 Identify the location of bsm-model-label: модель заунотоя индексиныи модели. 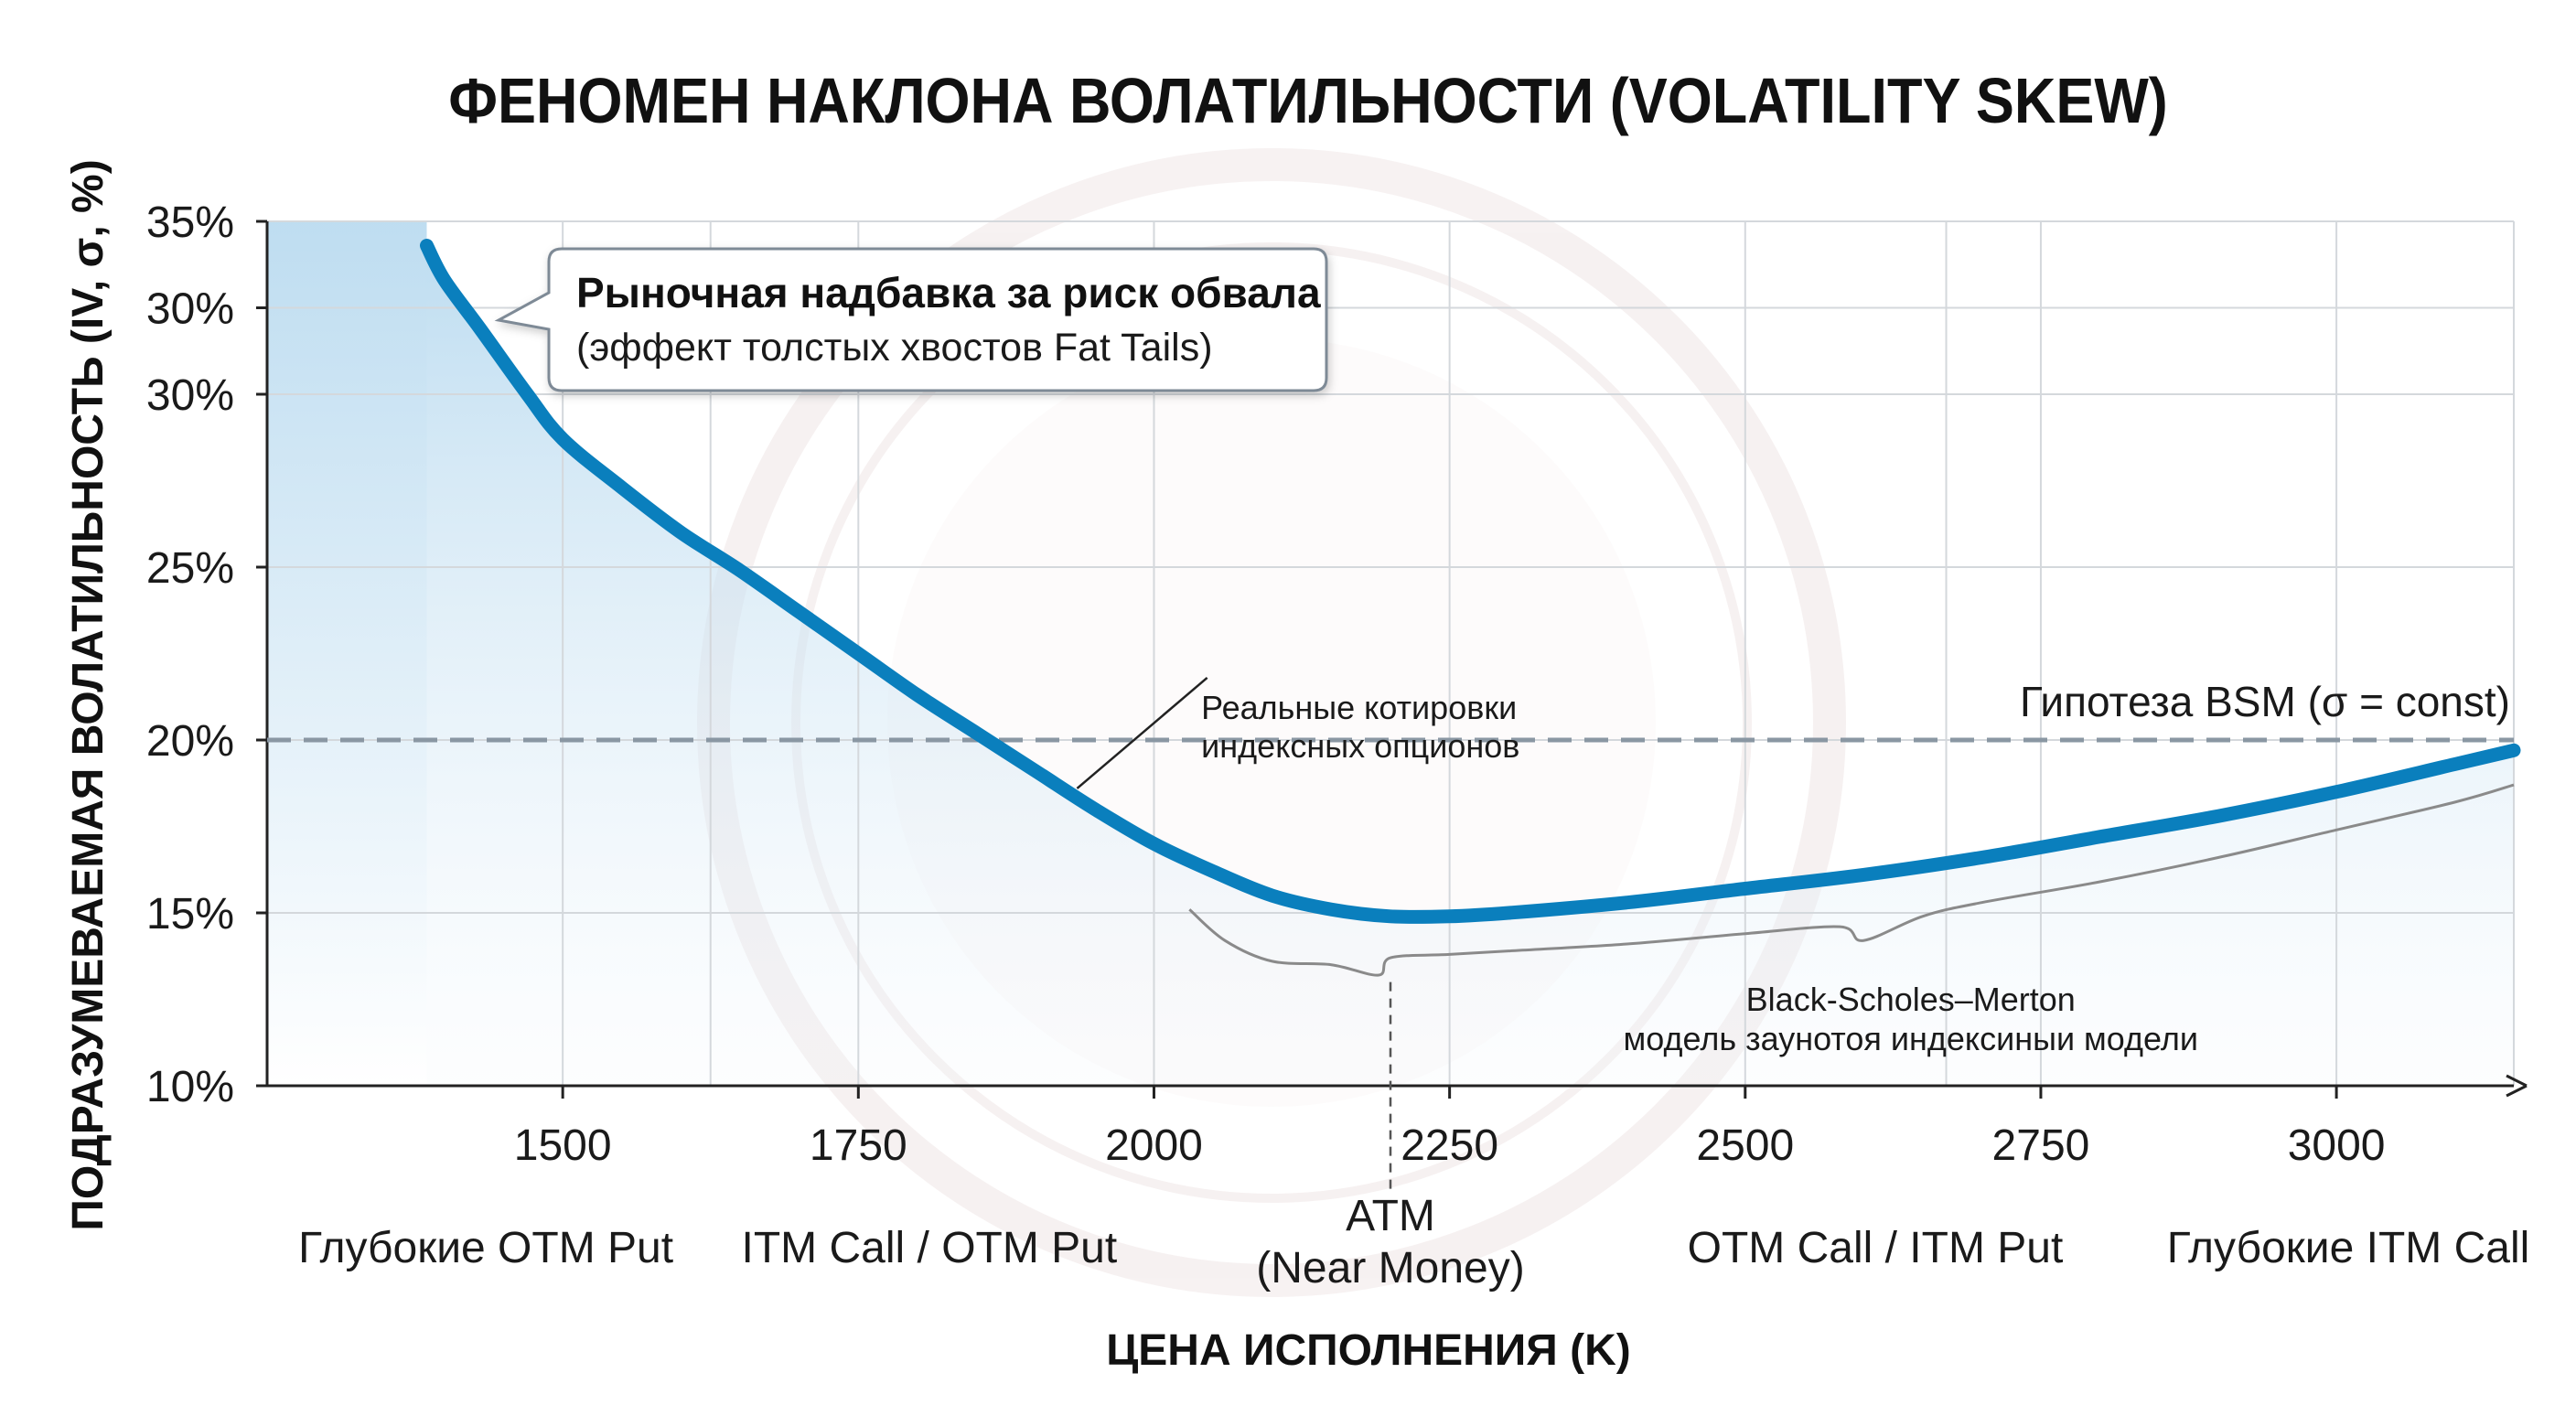
(1911, 1038).